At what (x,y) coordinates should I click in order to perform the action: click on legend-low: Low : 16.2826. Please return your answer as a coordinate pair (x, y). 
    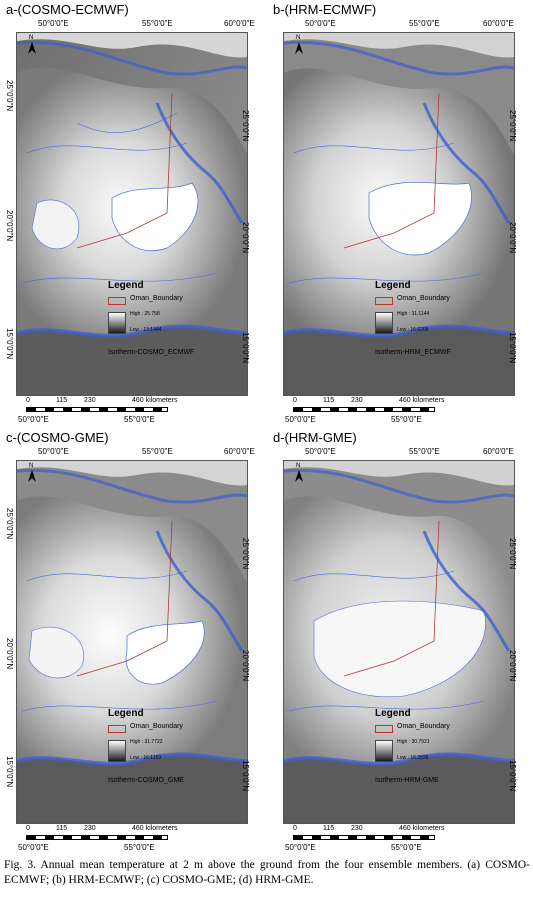
    Looking at the image, I should click on (413, 758).